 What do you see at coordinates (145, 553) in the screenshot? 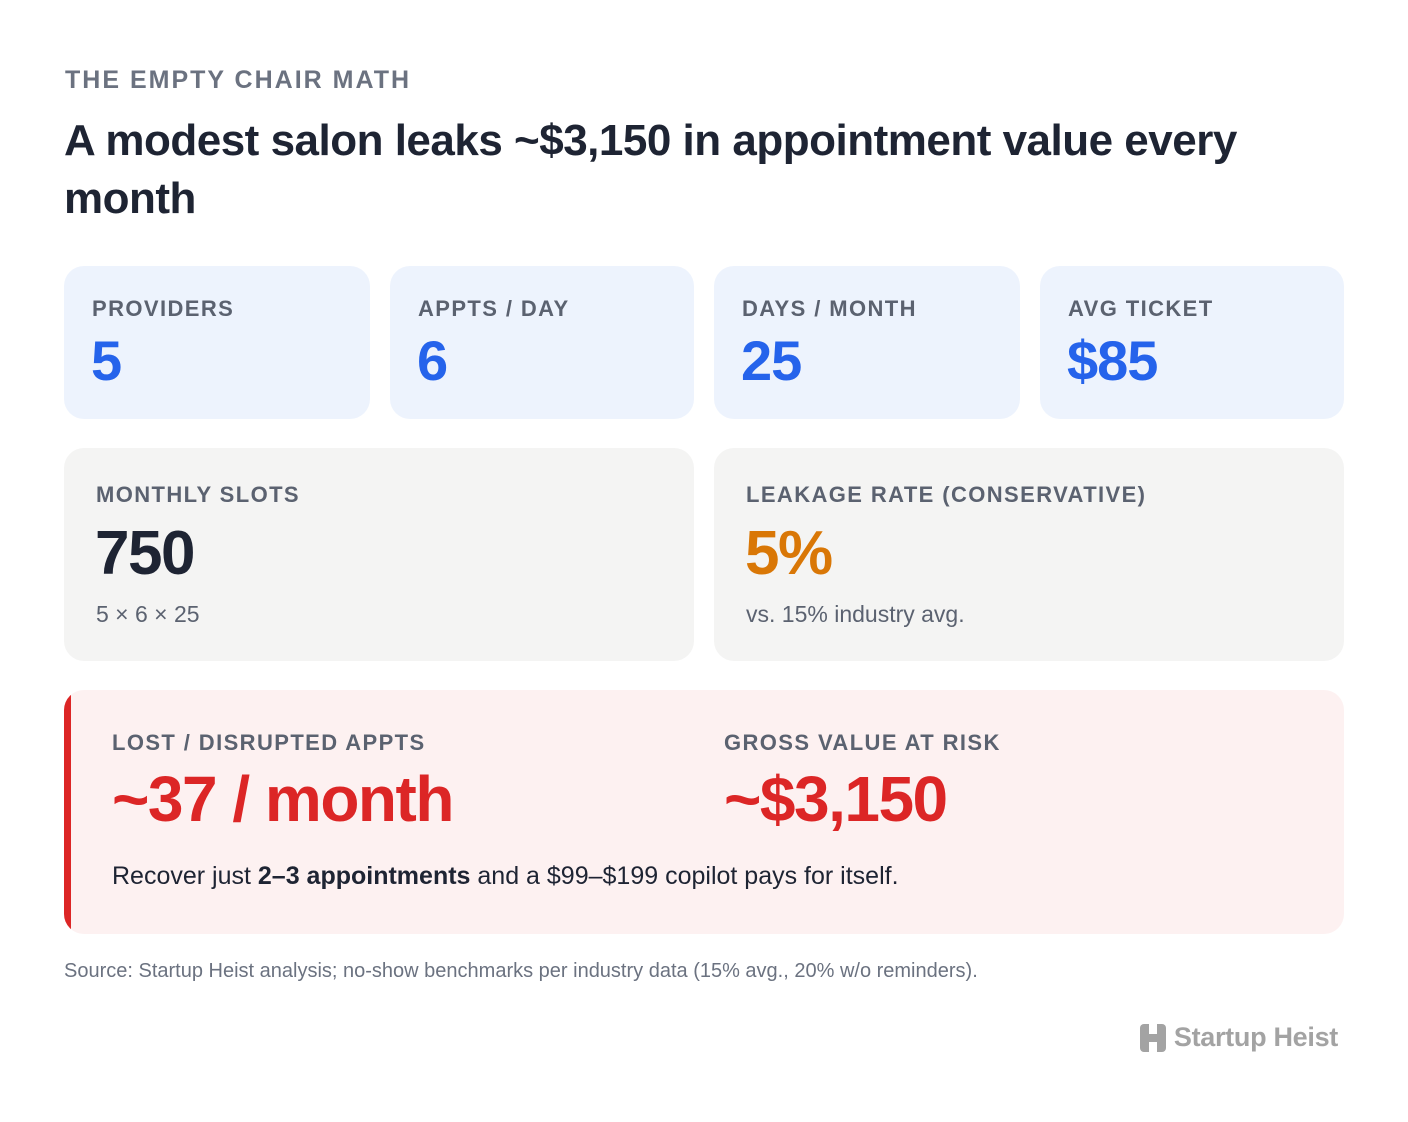
I see `monthly-slots-value: 750` at bounding box center [145, 553].